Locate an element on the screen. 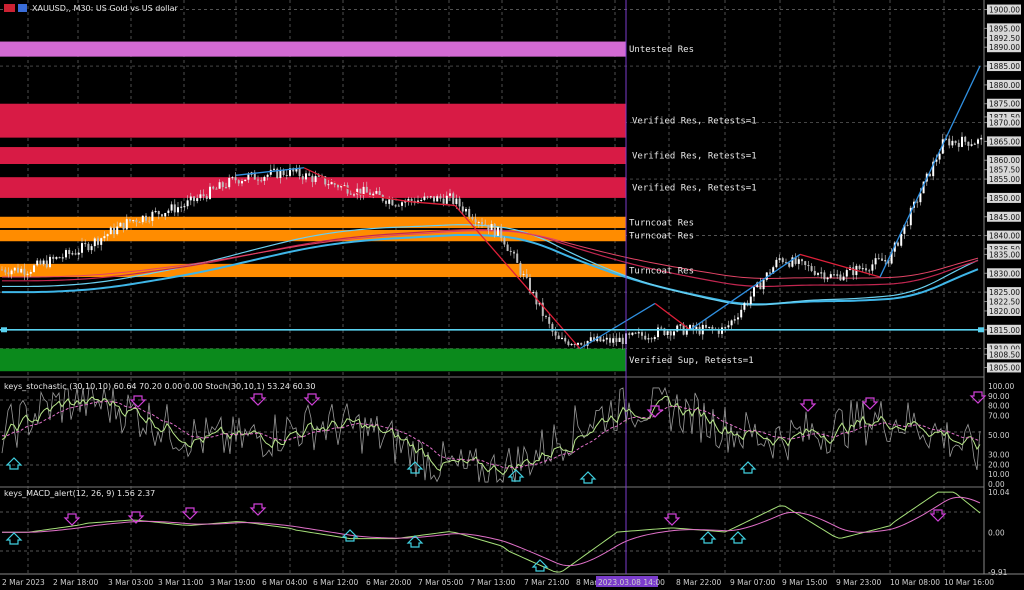 This screenshot has height=590, width=1024. support-line-handle-right is located at coordinates (981, 330).